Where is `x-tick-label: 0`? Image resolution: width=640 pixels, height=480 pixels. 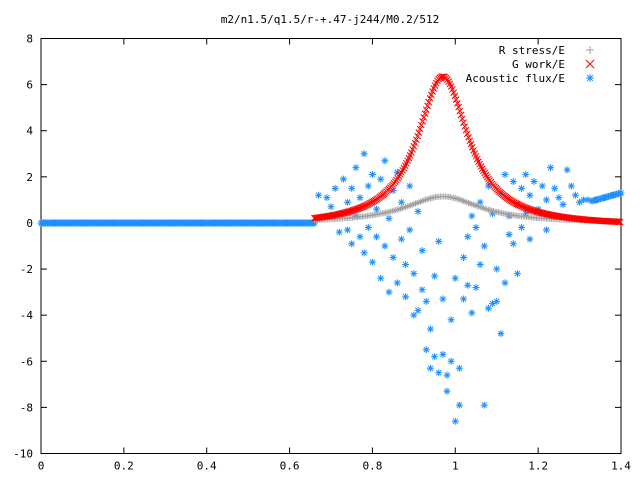
x-tick-label: 0 is located at coordinates (41, 466).